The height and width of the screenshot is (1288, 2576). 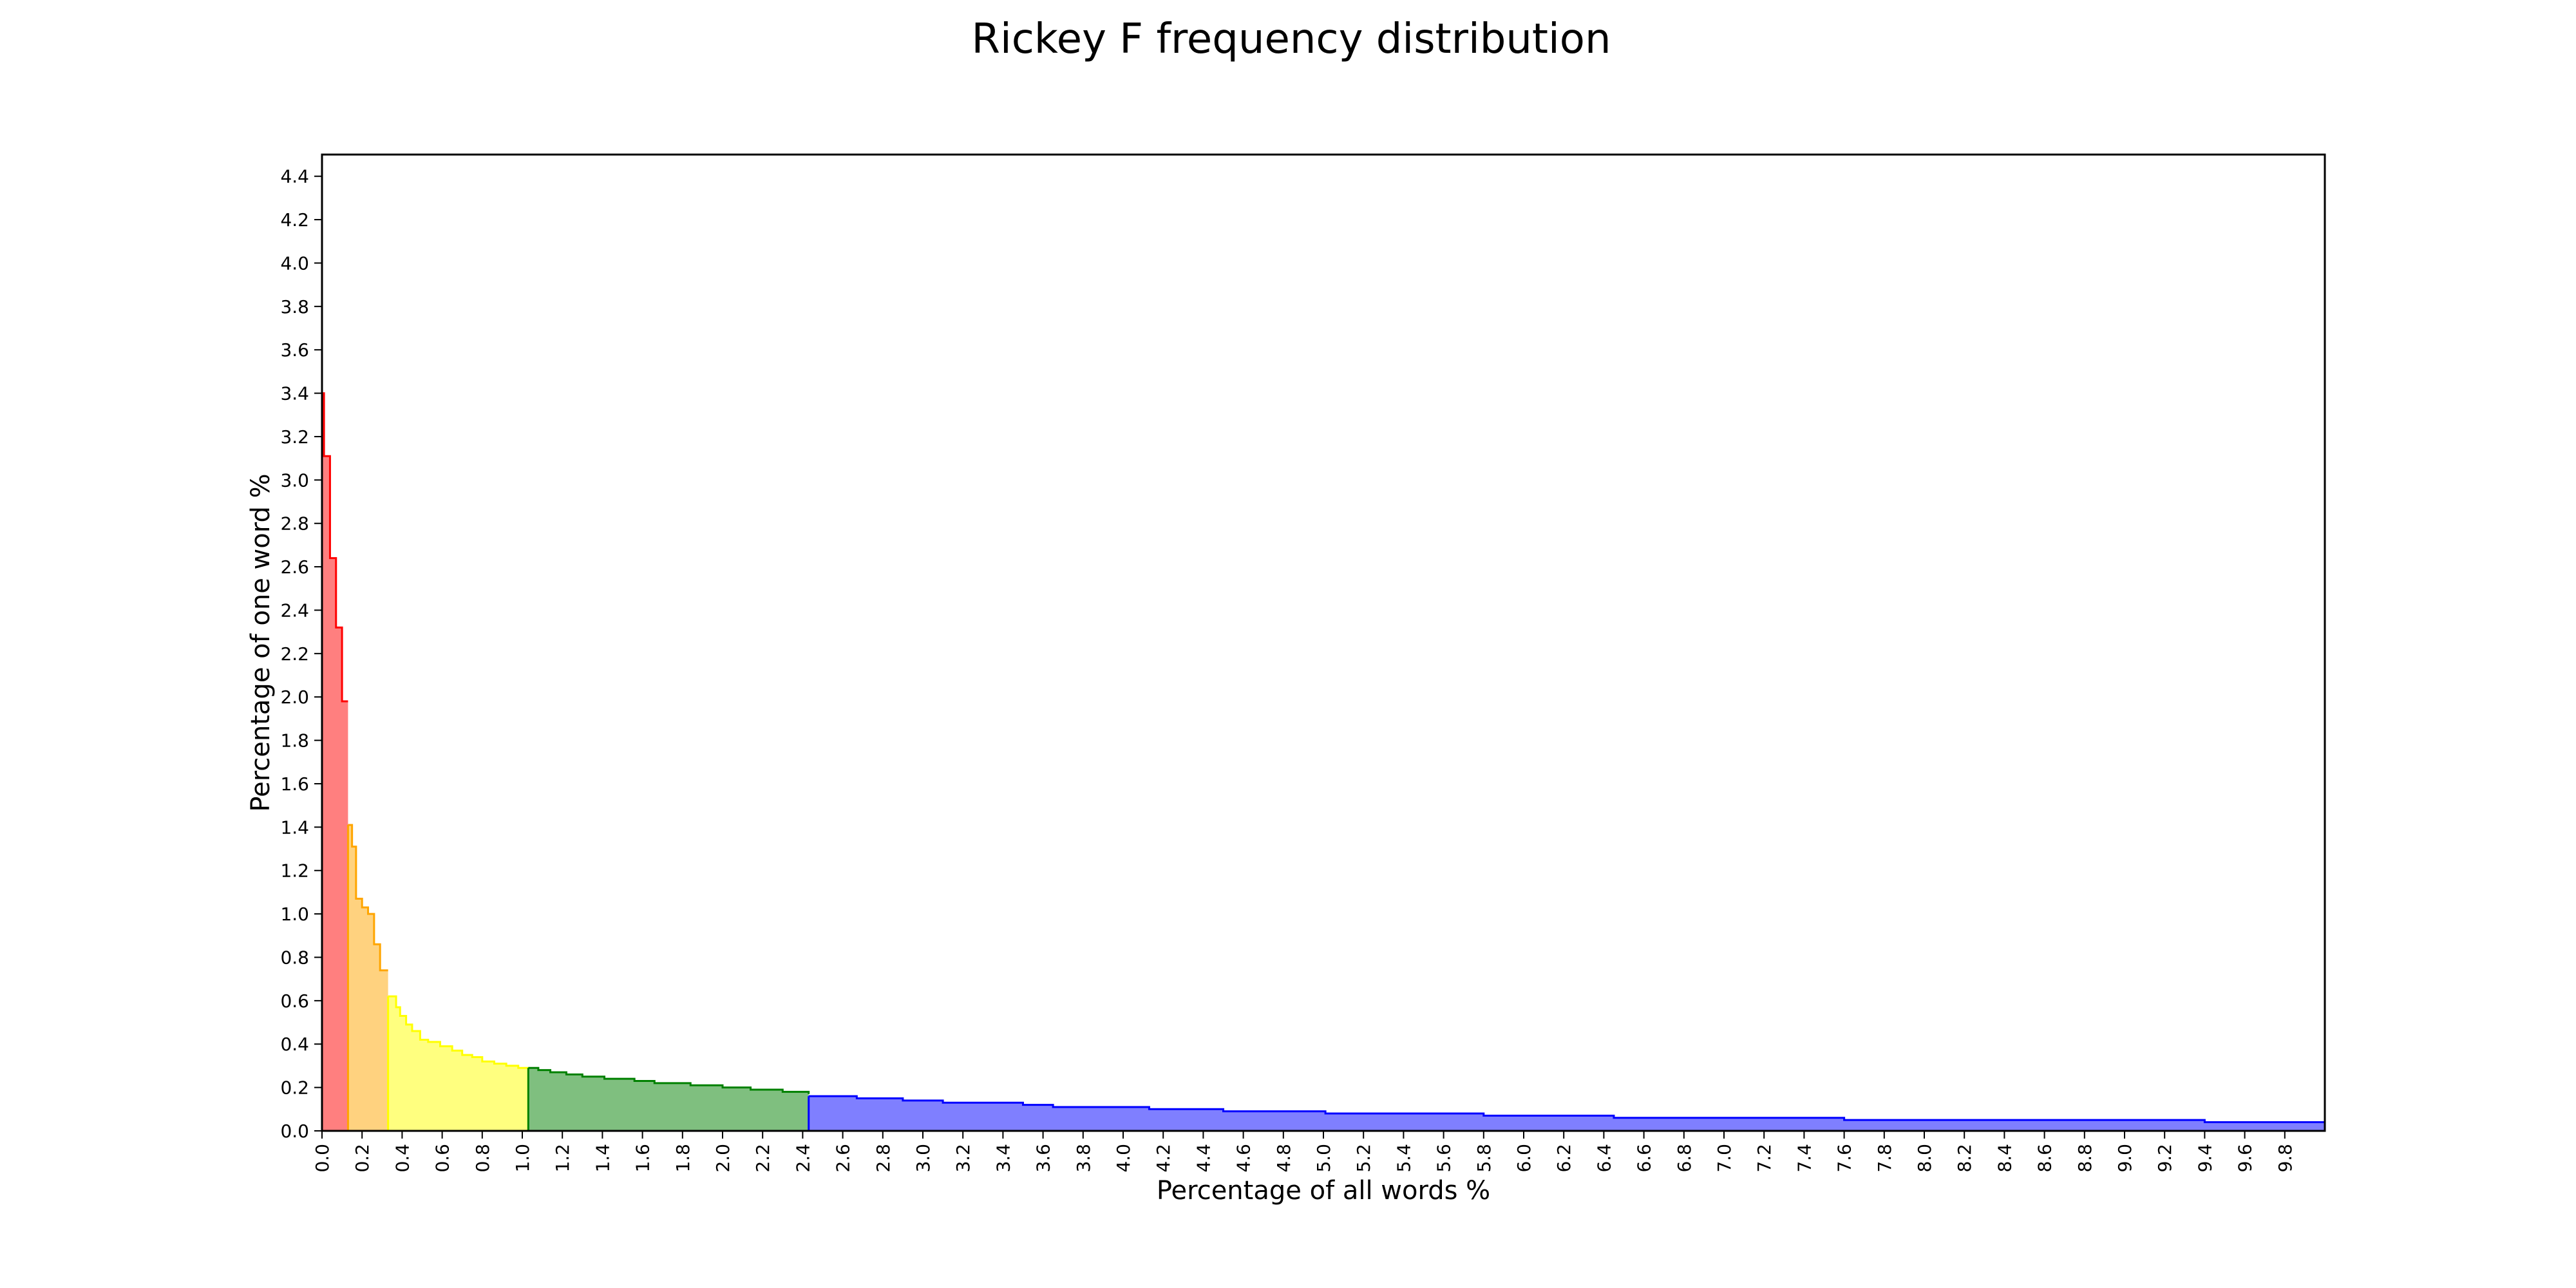 What do you see at coordinates (363, 1158) in the screenshot?
I see `x-tick-label: 0.2` at bounding box center [363, 1158].